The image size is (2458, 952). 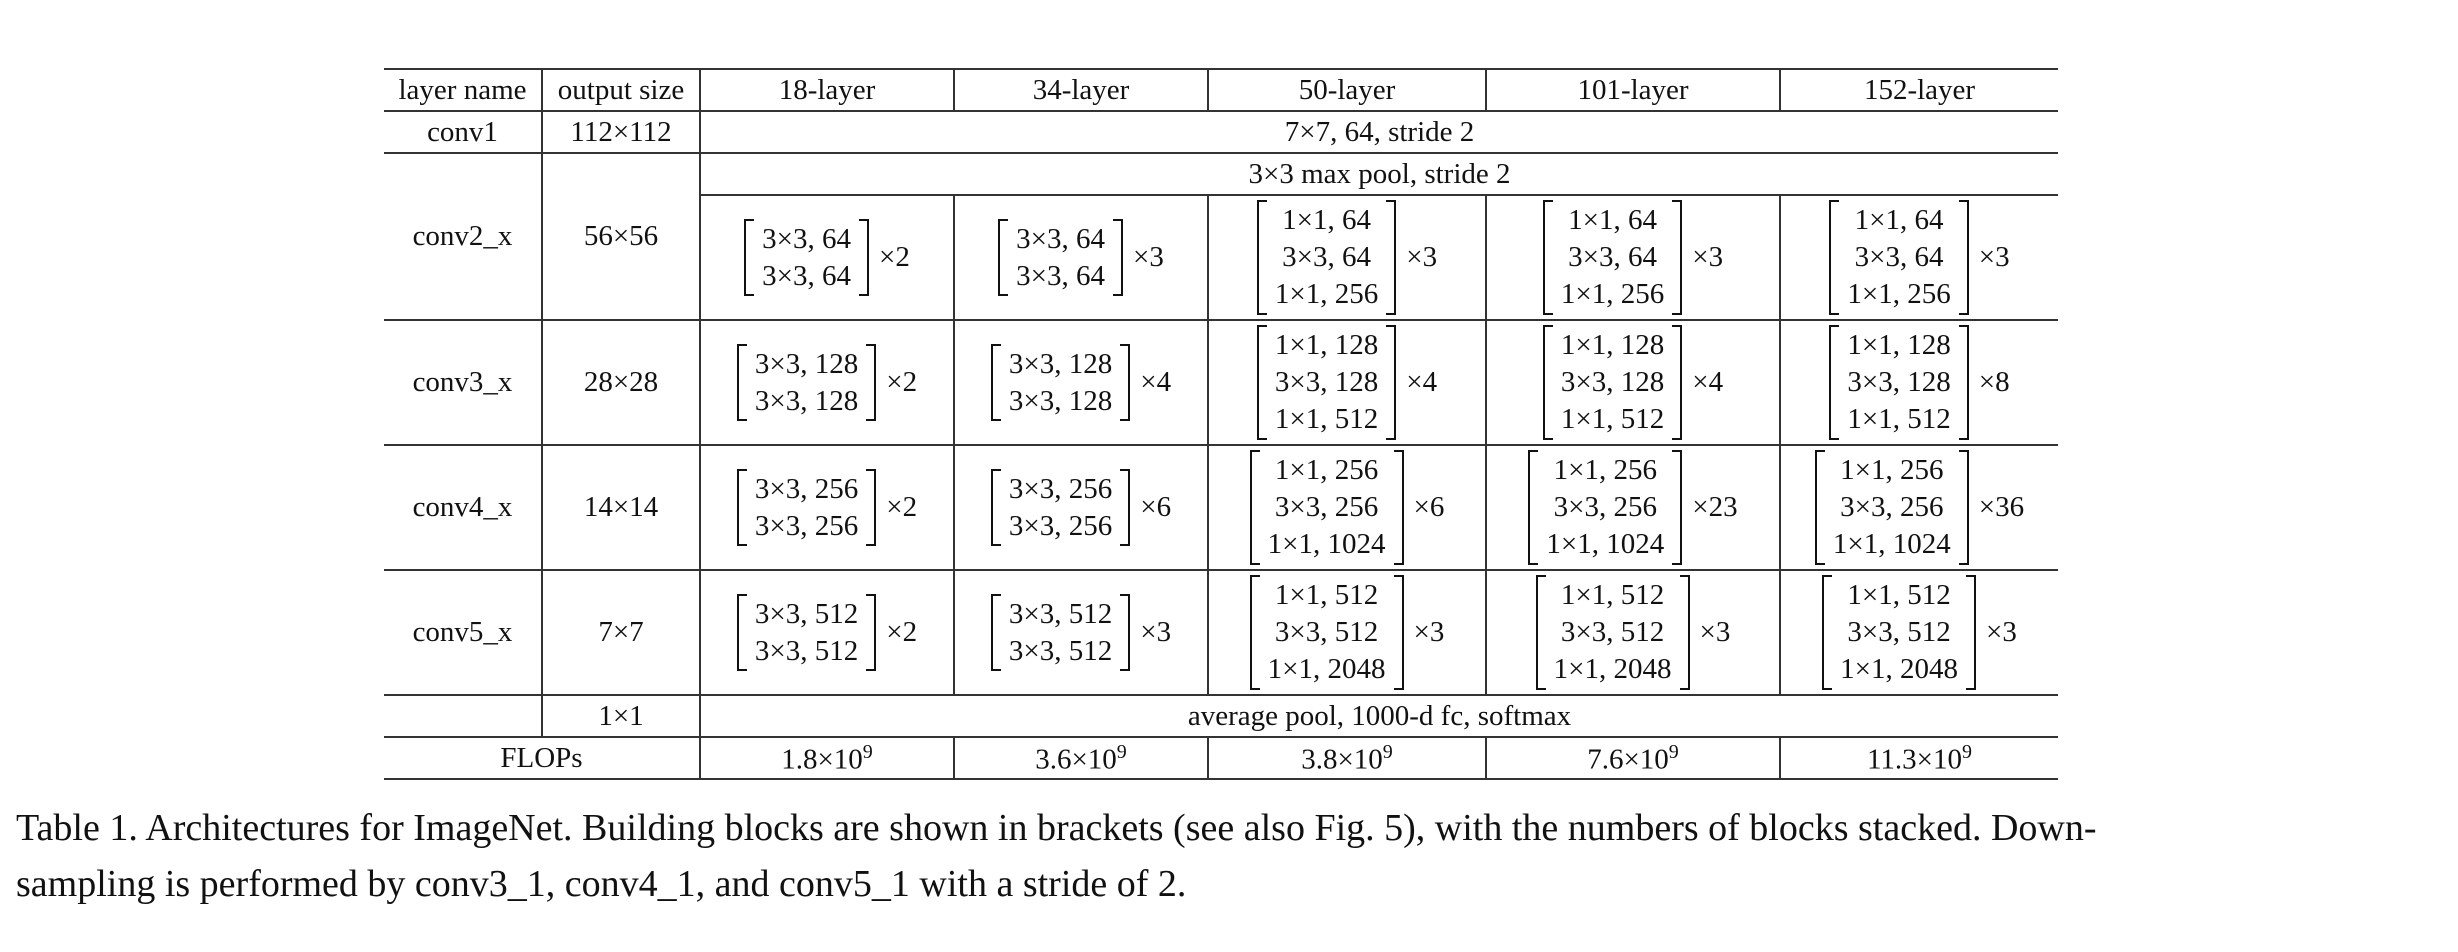 What do you see at coordinates (822, 759) in the screenshot?
I see `flops-base: 1.8×10` at bounding box center [822, 759].